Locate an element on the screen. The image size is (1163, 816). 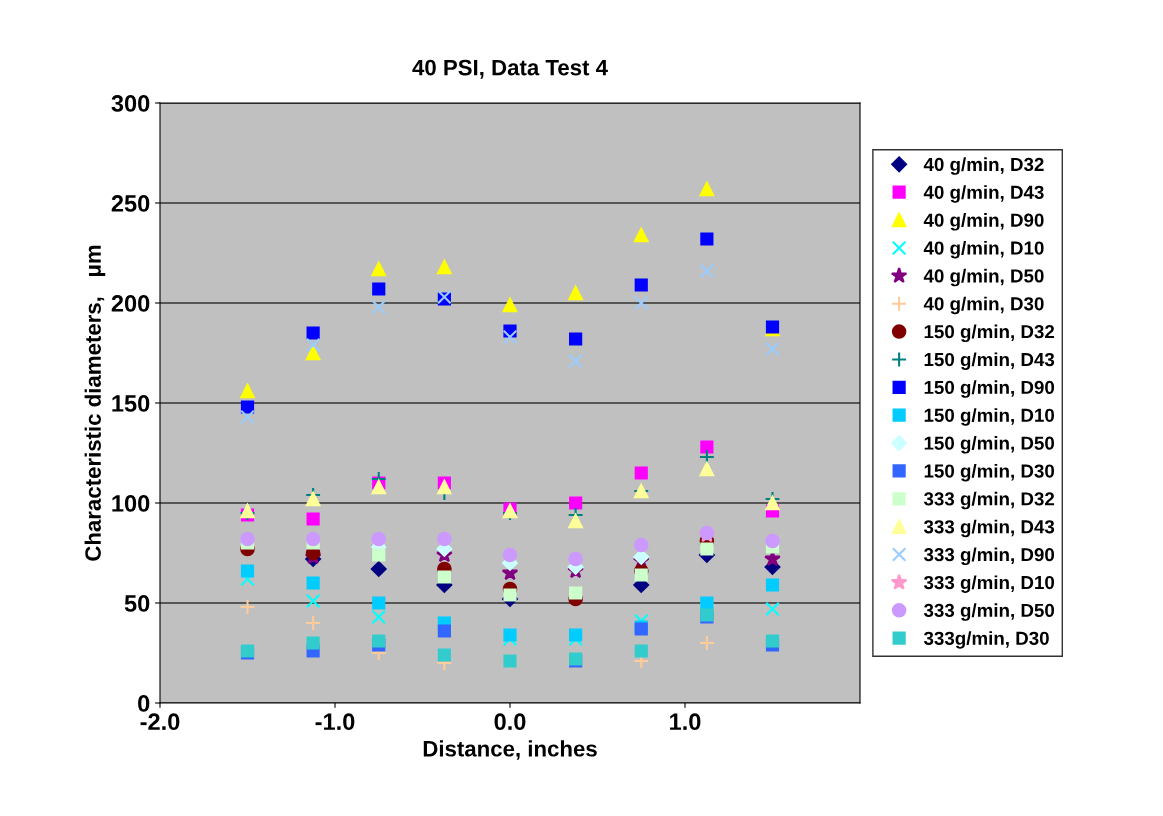
x-axis-title: Distance, inches is located at coordinates (510, 750).